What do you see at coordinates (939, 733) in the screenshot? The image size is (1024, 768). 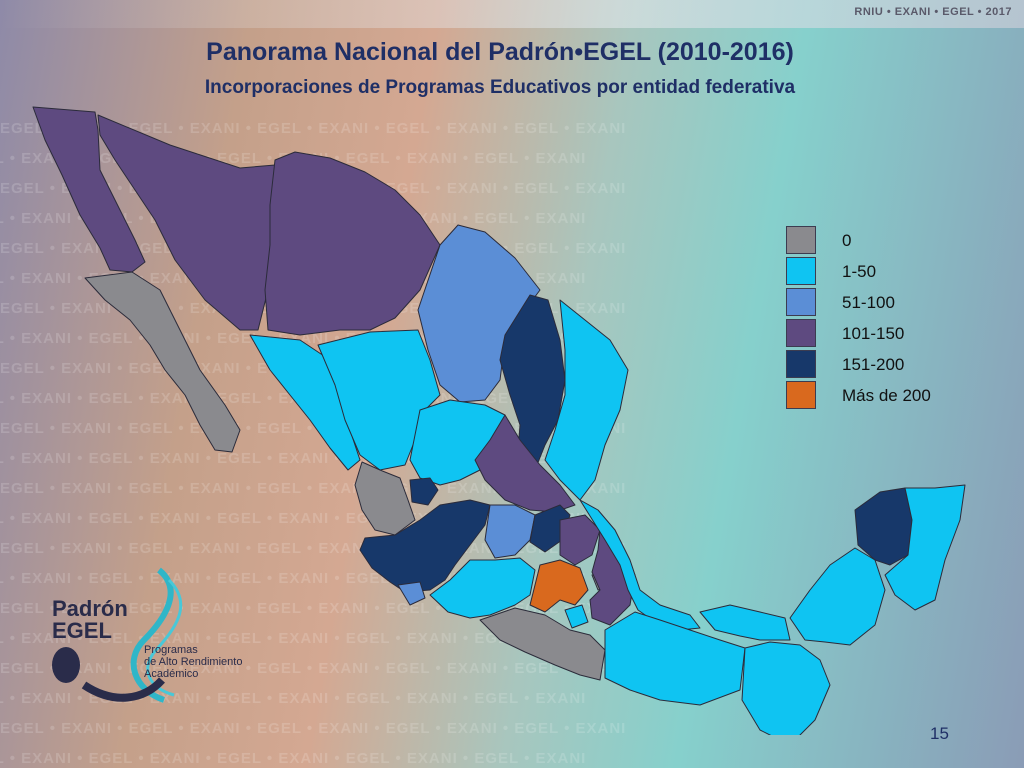 I see `page-number: 15` at bounding box center [939, 733].